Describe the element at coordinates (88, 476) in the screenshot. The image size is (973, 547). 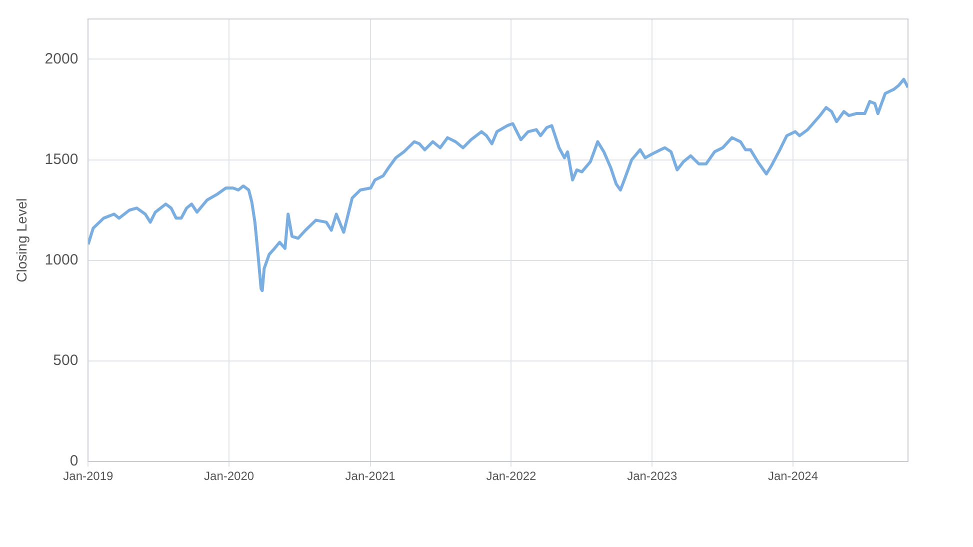
I see `x-tick-label: Jan-2019` at that location.